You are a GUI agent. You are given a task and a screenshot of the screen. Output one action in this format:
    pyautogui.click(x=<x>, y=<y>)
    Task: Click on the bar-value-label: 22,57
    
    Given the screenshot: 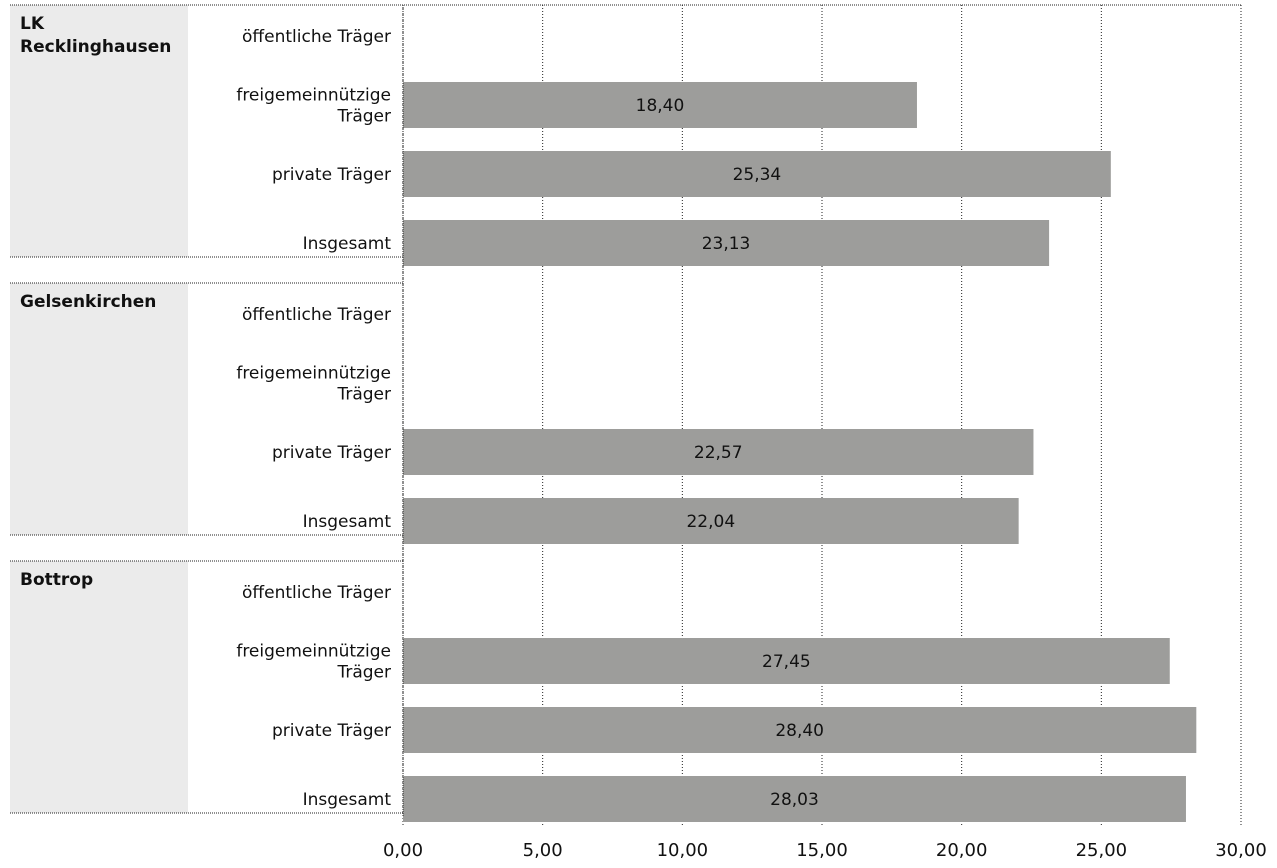 What is the action you would take?
    pyautogui.click(x=718, y=453)
    